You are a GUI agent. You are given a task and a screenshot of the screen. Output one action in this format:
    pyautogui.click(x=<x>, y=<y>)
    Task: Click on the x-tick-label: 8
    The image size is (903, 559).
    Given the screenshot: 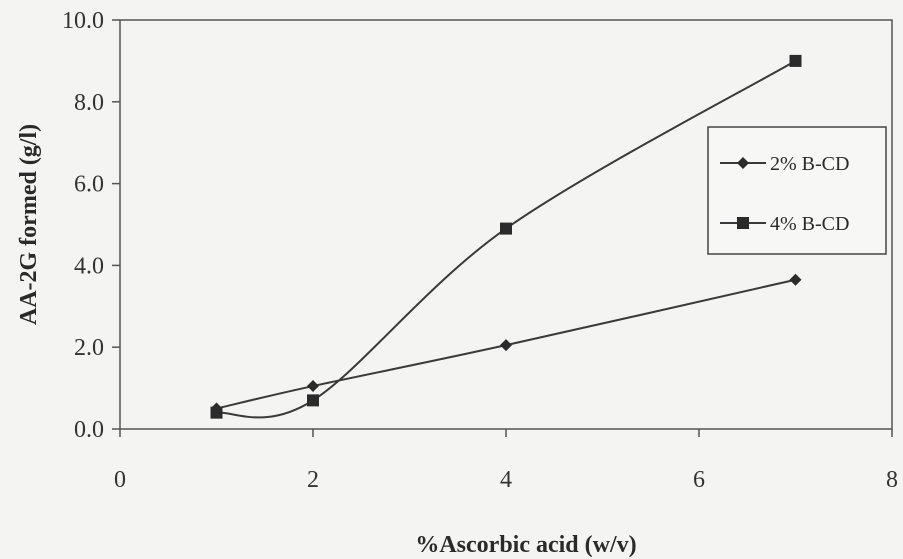 What is the action you would take?
    pyautogui.click(x=892, y=480)
    